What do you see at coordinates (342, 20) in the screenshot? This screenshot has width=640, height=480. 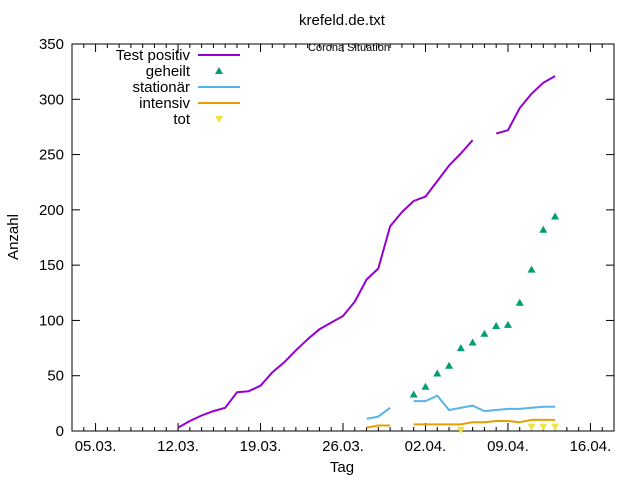 I see `chart-title: krefeld.de.txt` at bounding box center [342, 20].